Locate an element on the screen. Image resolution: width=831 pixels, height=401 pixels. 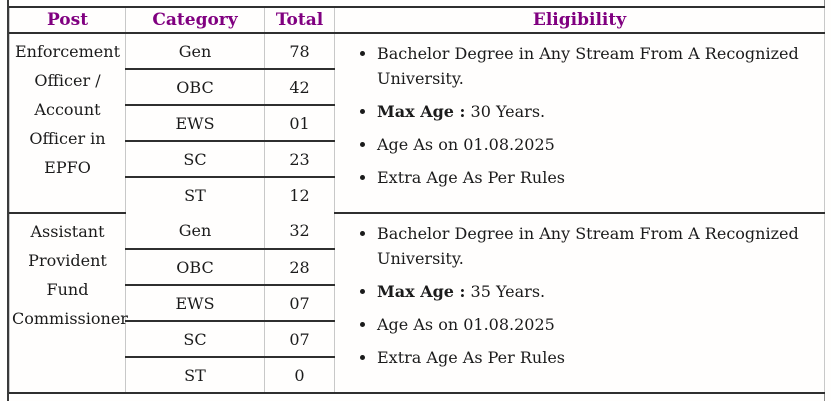
total-cell: 01 is located at coordinates (299, 123).